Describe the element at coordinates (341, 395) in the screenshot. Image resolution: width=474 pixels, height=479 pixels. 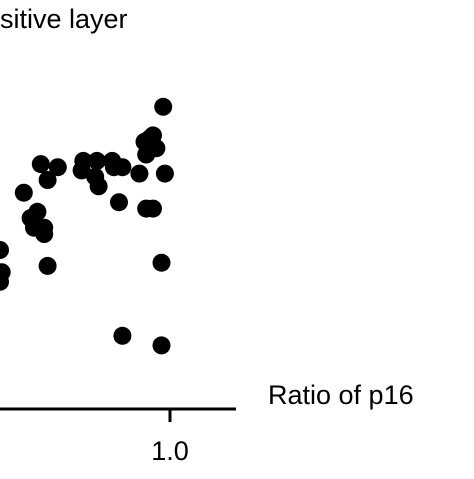
I see `x-axis-label: Ratio of p16` at that location.